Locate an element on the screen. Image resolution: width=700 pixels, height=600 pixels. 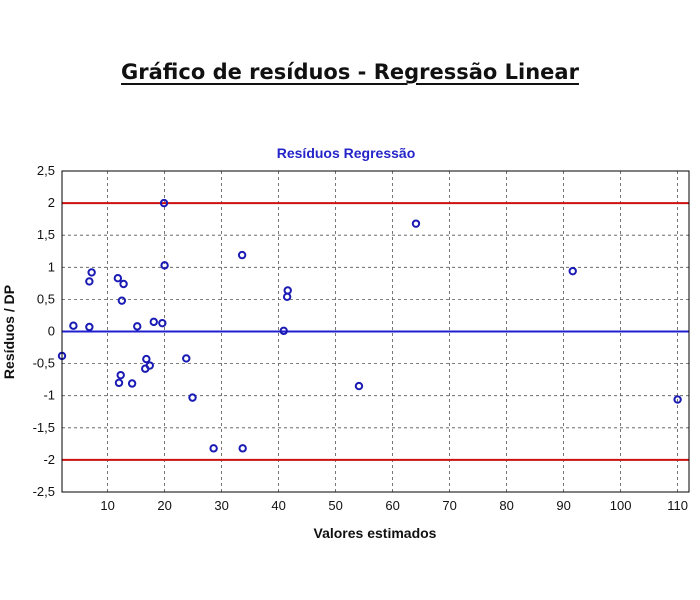
y-tick-label-6: 0,5 is located at coordinates (46, 298).